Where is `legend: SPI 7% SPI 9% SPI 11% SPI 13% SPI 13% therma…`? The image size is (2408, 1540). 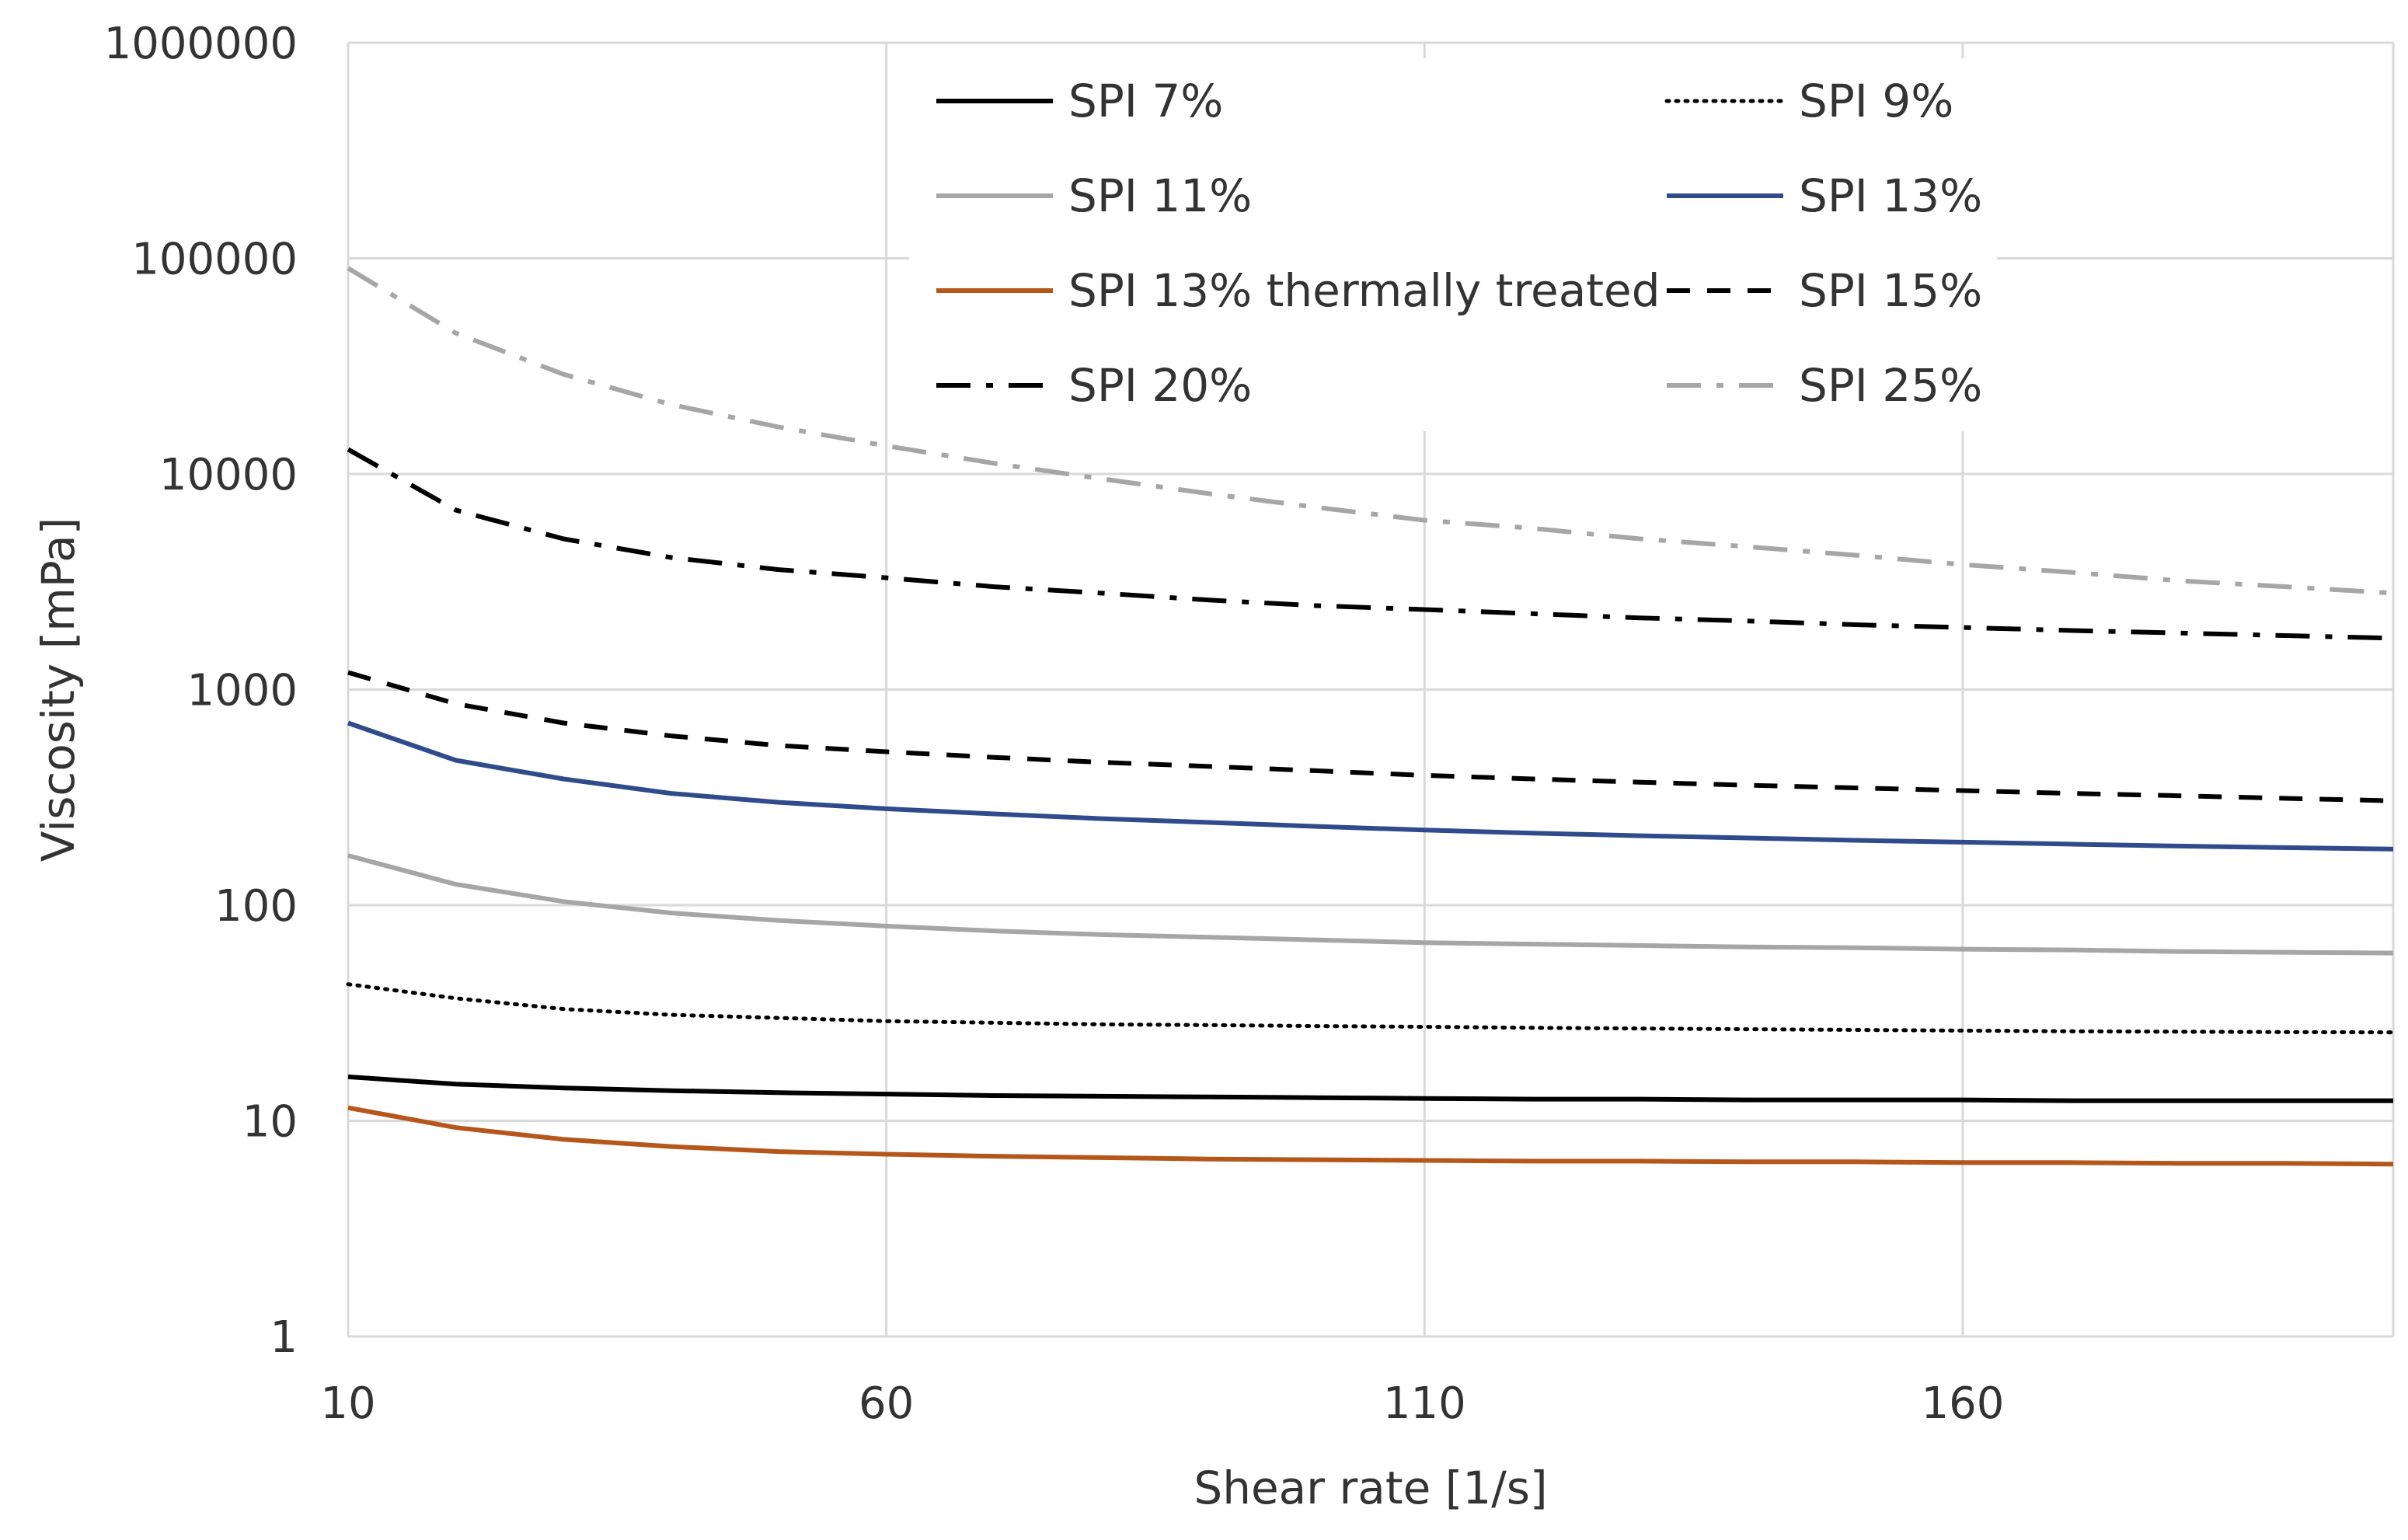
legend: SPI 7% SPI 9% SPI 11% SPI 13% SPI 13% therma… is located at coordinates (1459, 243).